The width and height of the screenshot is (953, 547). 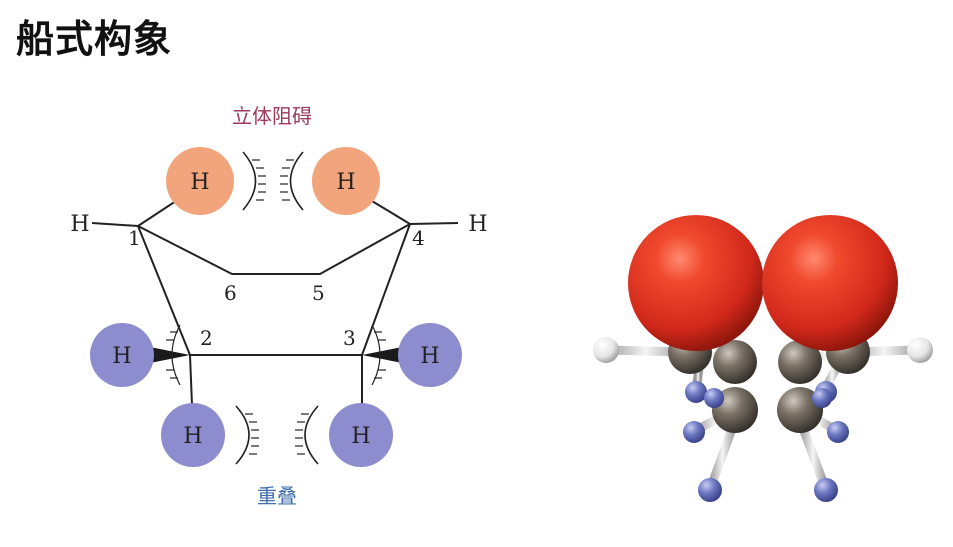 I want to click on steric-hindrance-label: 立体阻碍, so click(x=272, y=116).